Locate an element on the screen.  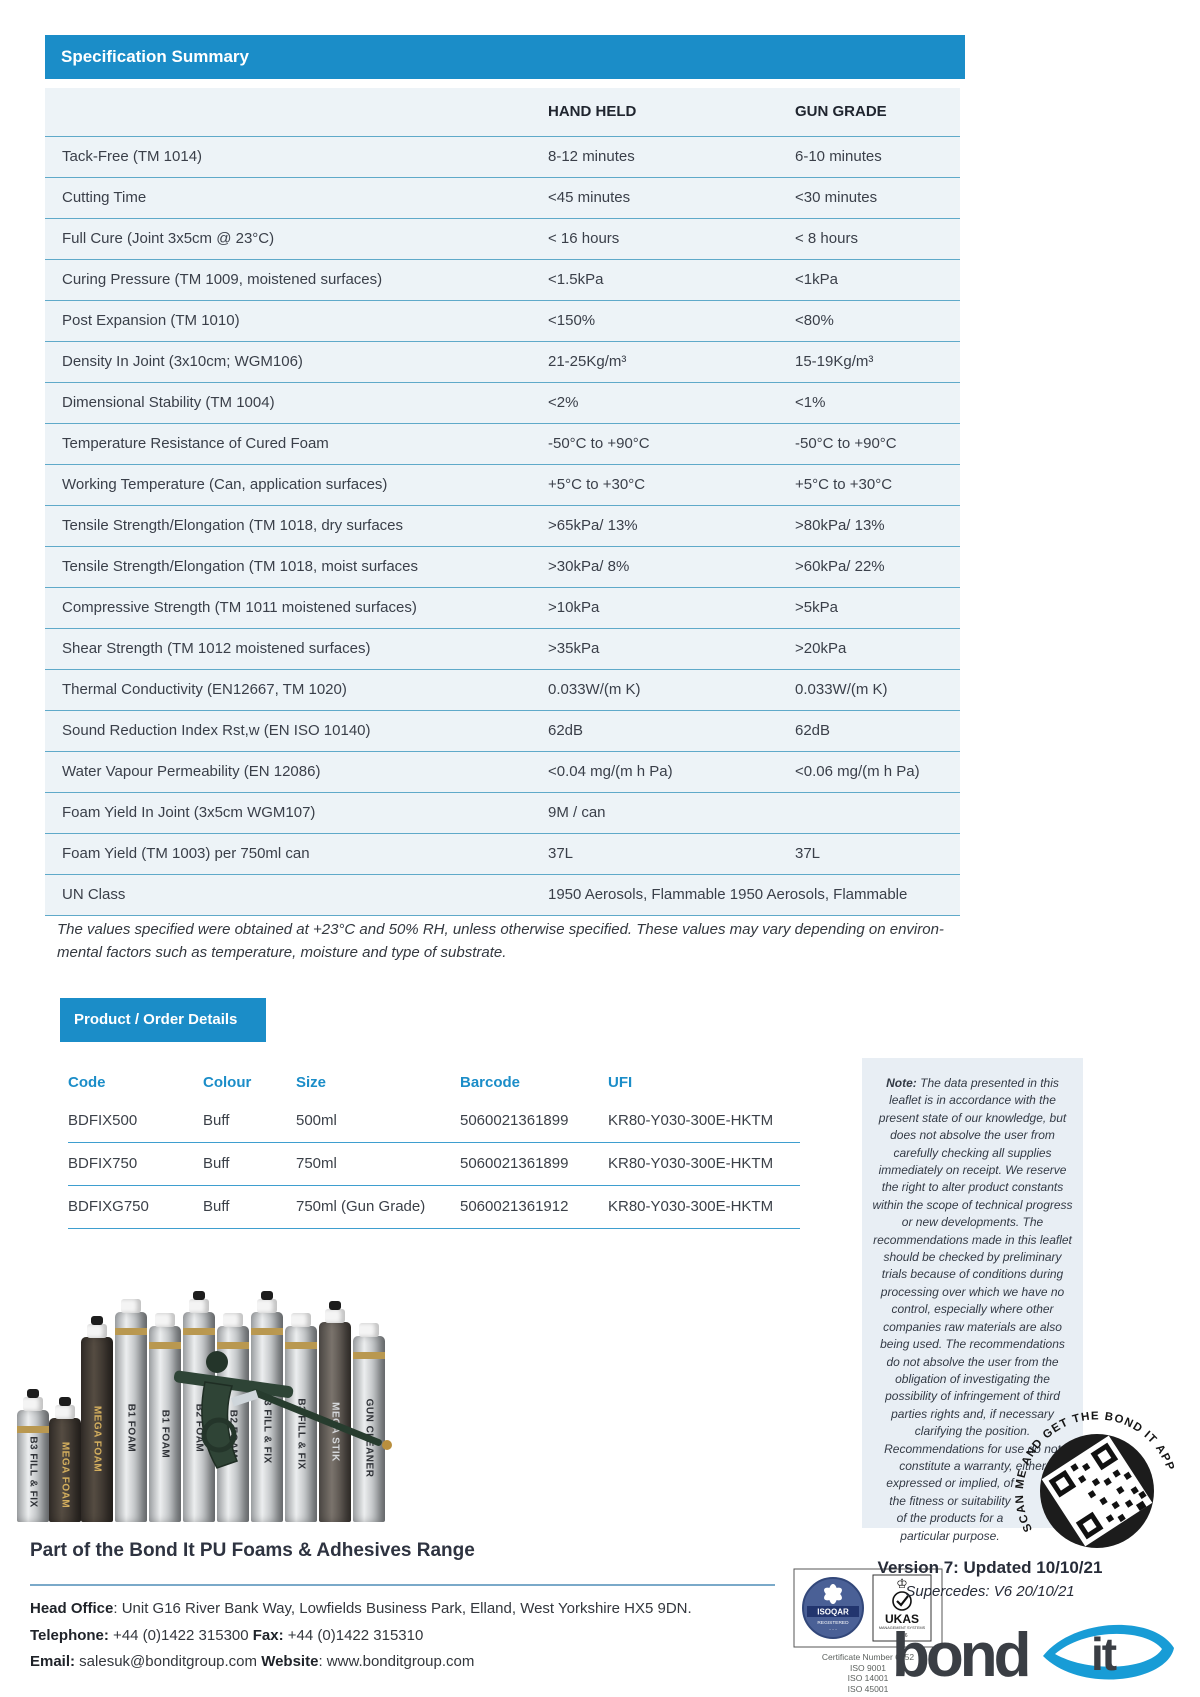
foam-can: B1 FOAM is located at coordinates (131, 1410).